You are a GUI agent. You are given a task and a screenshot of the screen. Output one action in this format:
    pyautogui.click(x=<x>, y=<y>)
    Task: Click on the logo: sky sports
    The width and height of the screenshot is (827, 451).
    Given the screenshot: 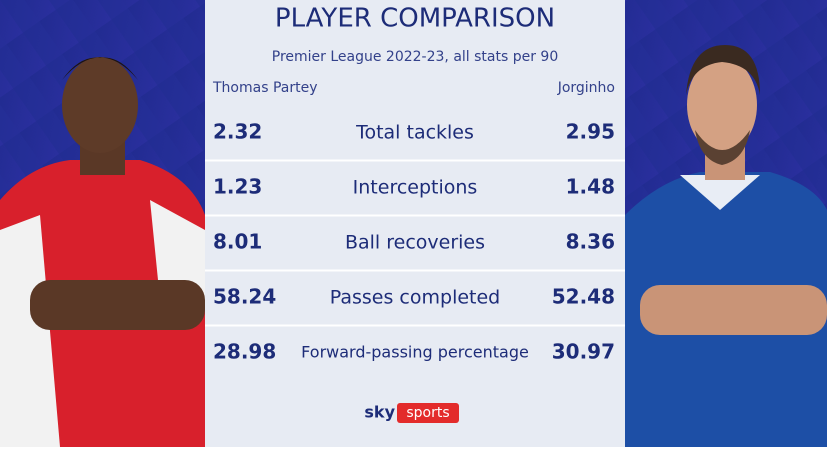 What is the action you would take?
    pyautogui.click(x=411, y=413)
    